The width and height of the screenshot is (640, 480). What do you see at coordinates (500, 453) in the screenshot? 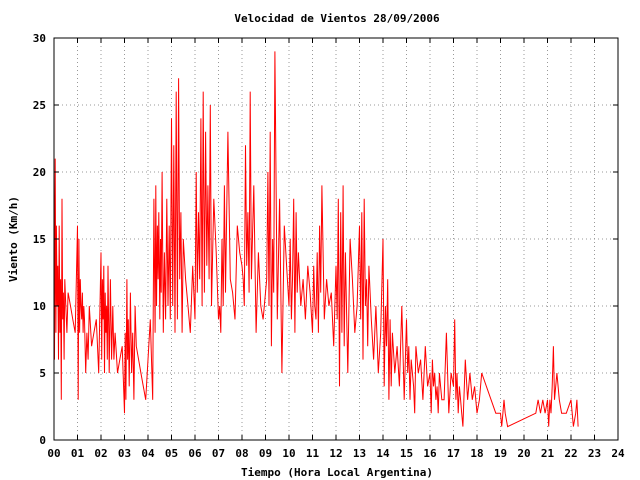
I see `x-tick-label: 19` at bounding box center [500, 453].